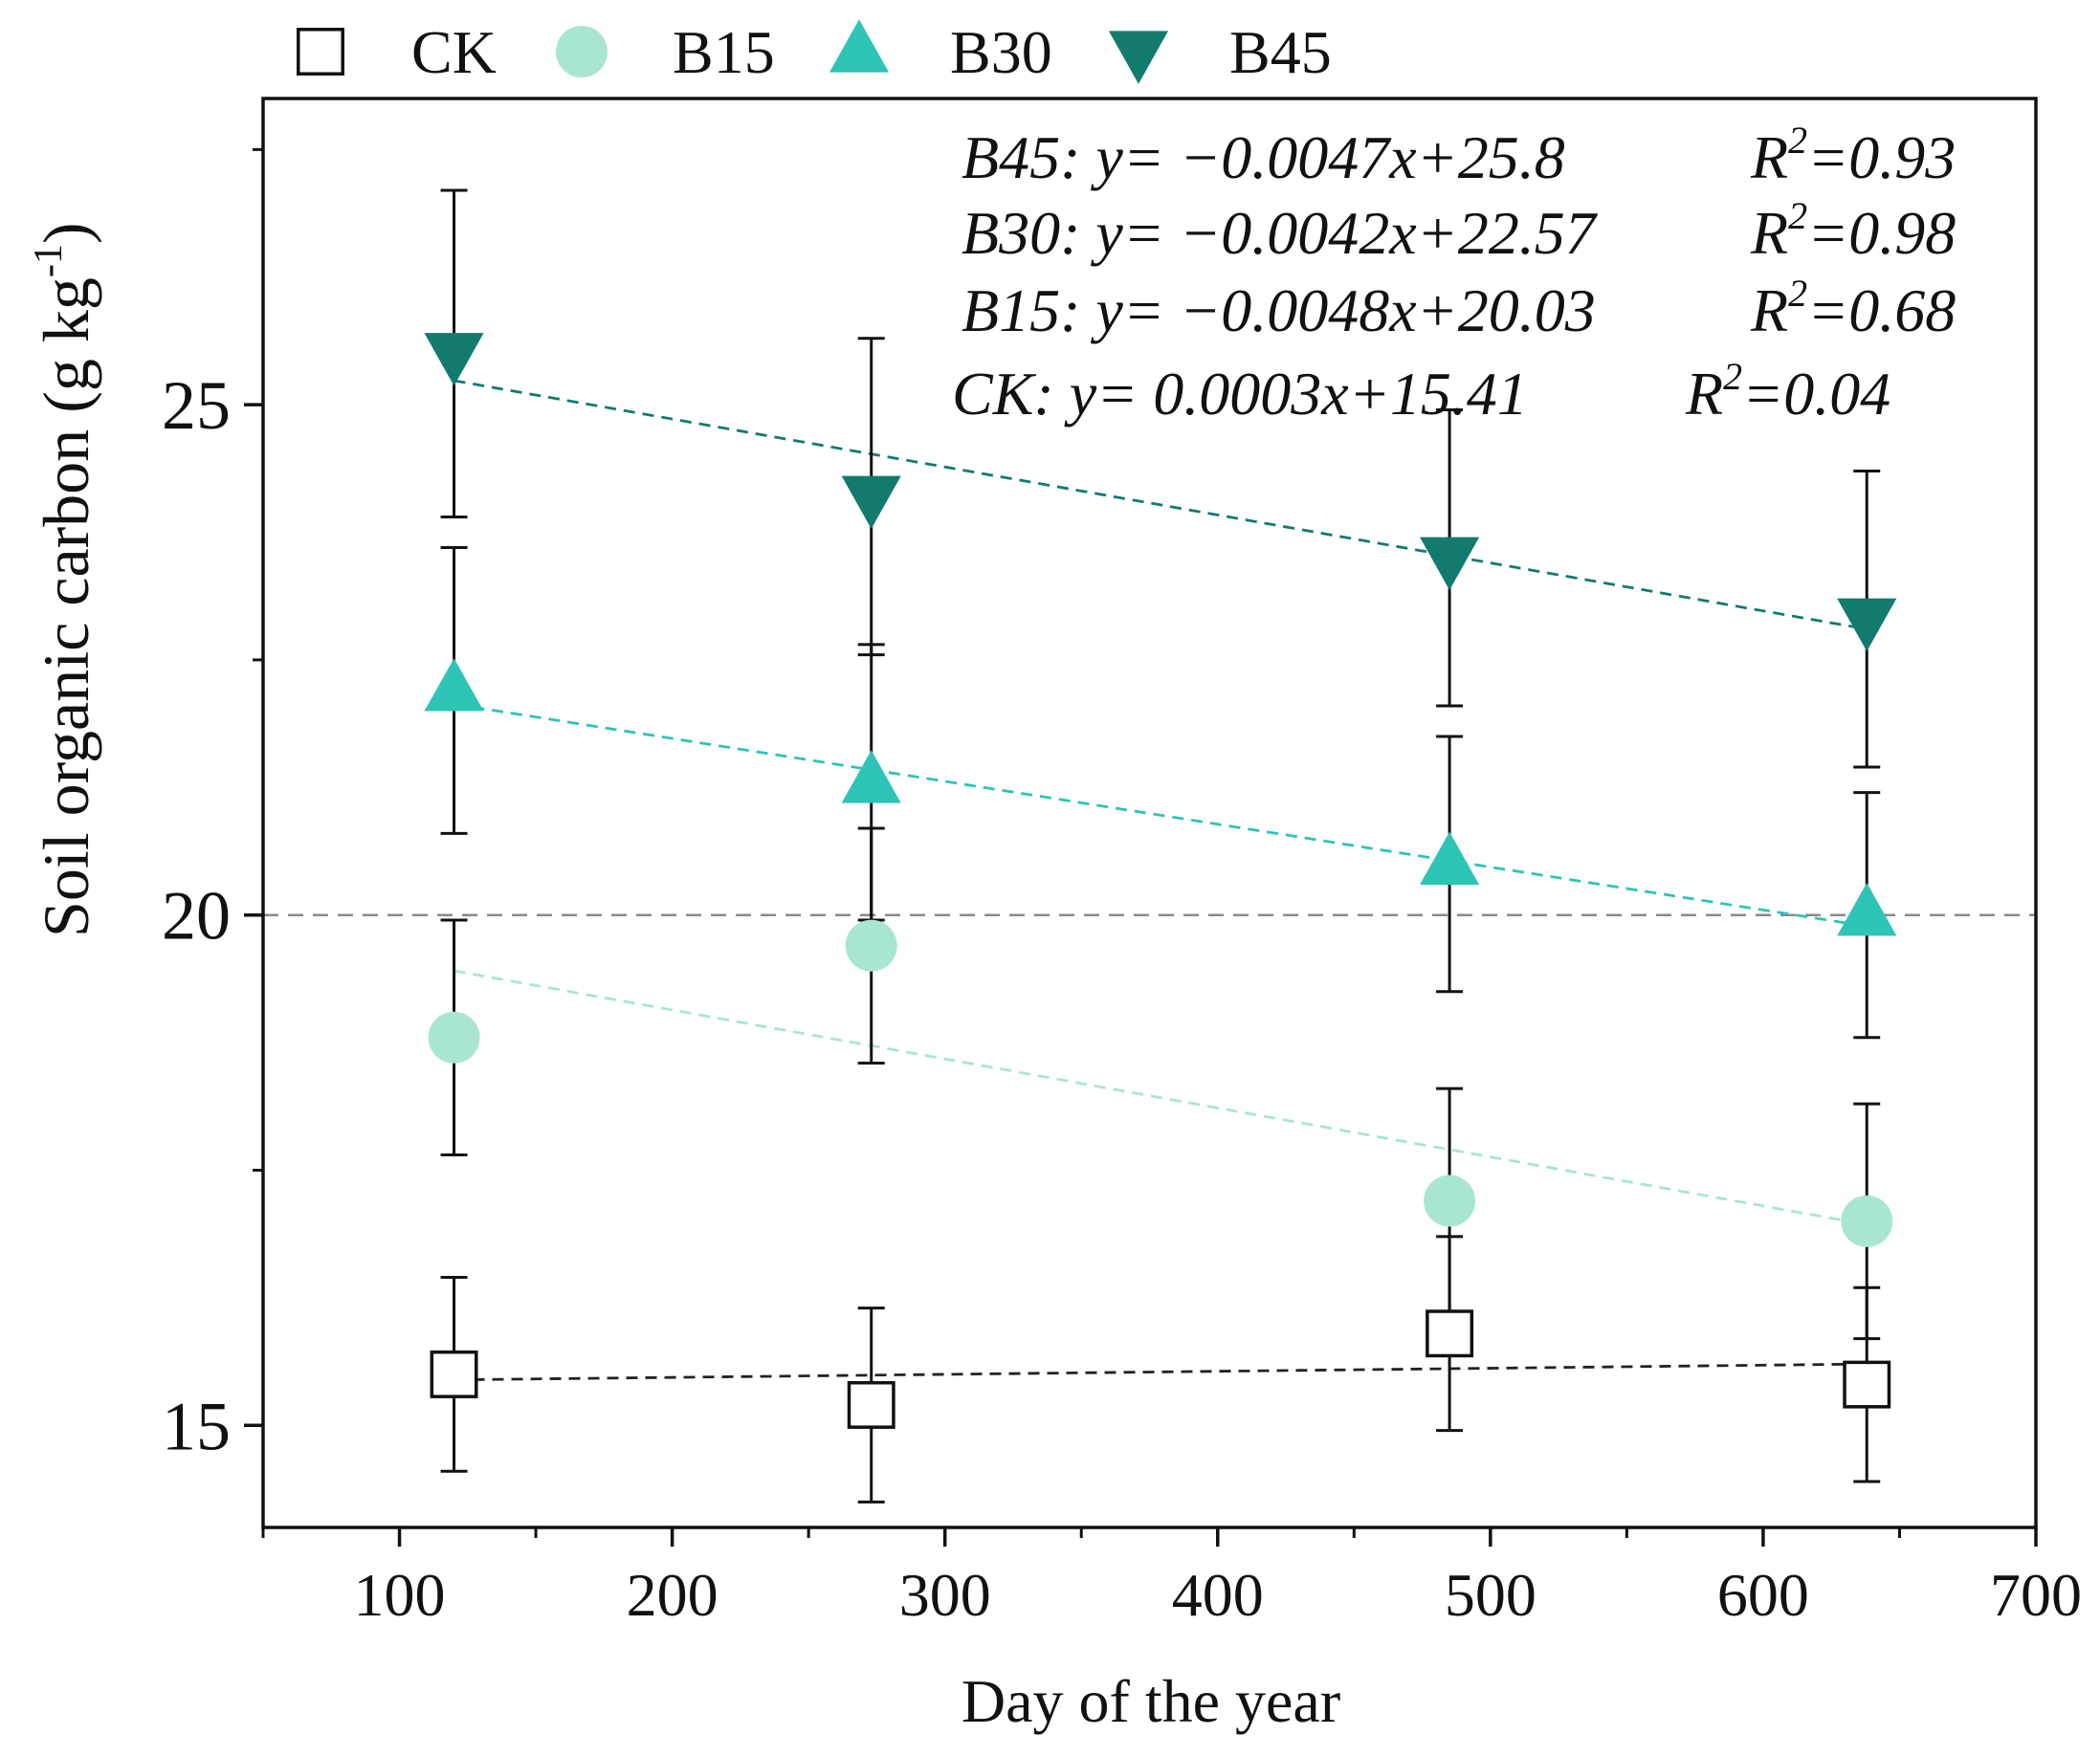 The height and width of the screenshot is (1757, 2100). What do you see at coordinates (1769, 233) in the screenshot?
I see `equation-b30-r: R` at bounding box center [1769, 233].